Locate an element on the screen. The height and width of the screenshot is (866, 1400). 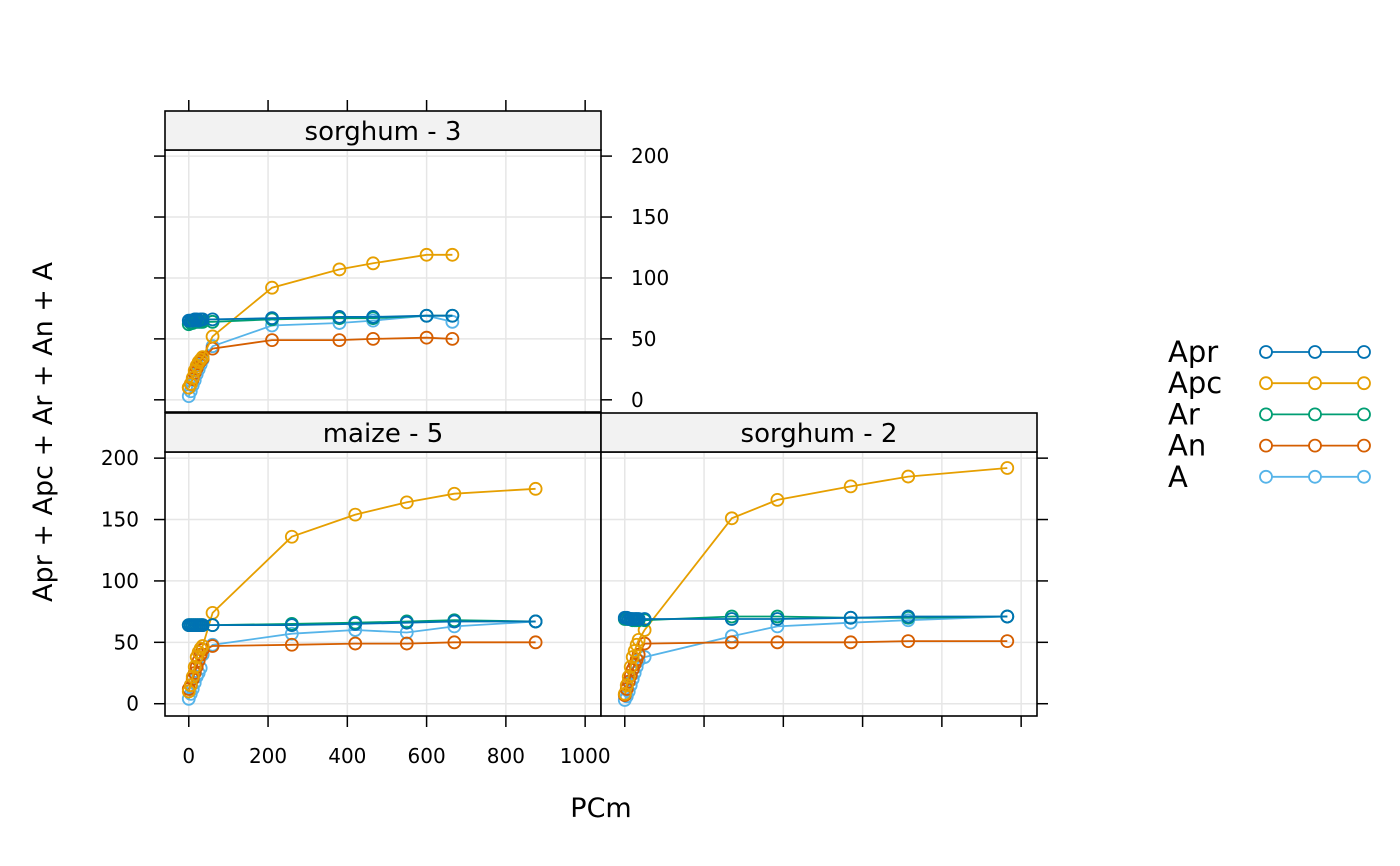
x-tick-label: 600 is located at coordinates (427, 756).